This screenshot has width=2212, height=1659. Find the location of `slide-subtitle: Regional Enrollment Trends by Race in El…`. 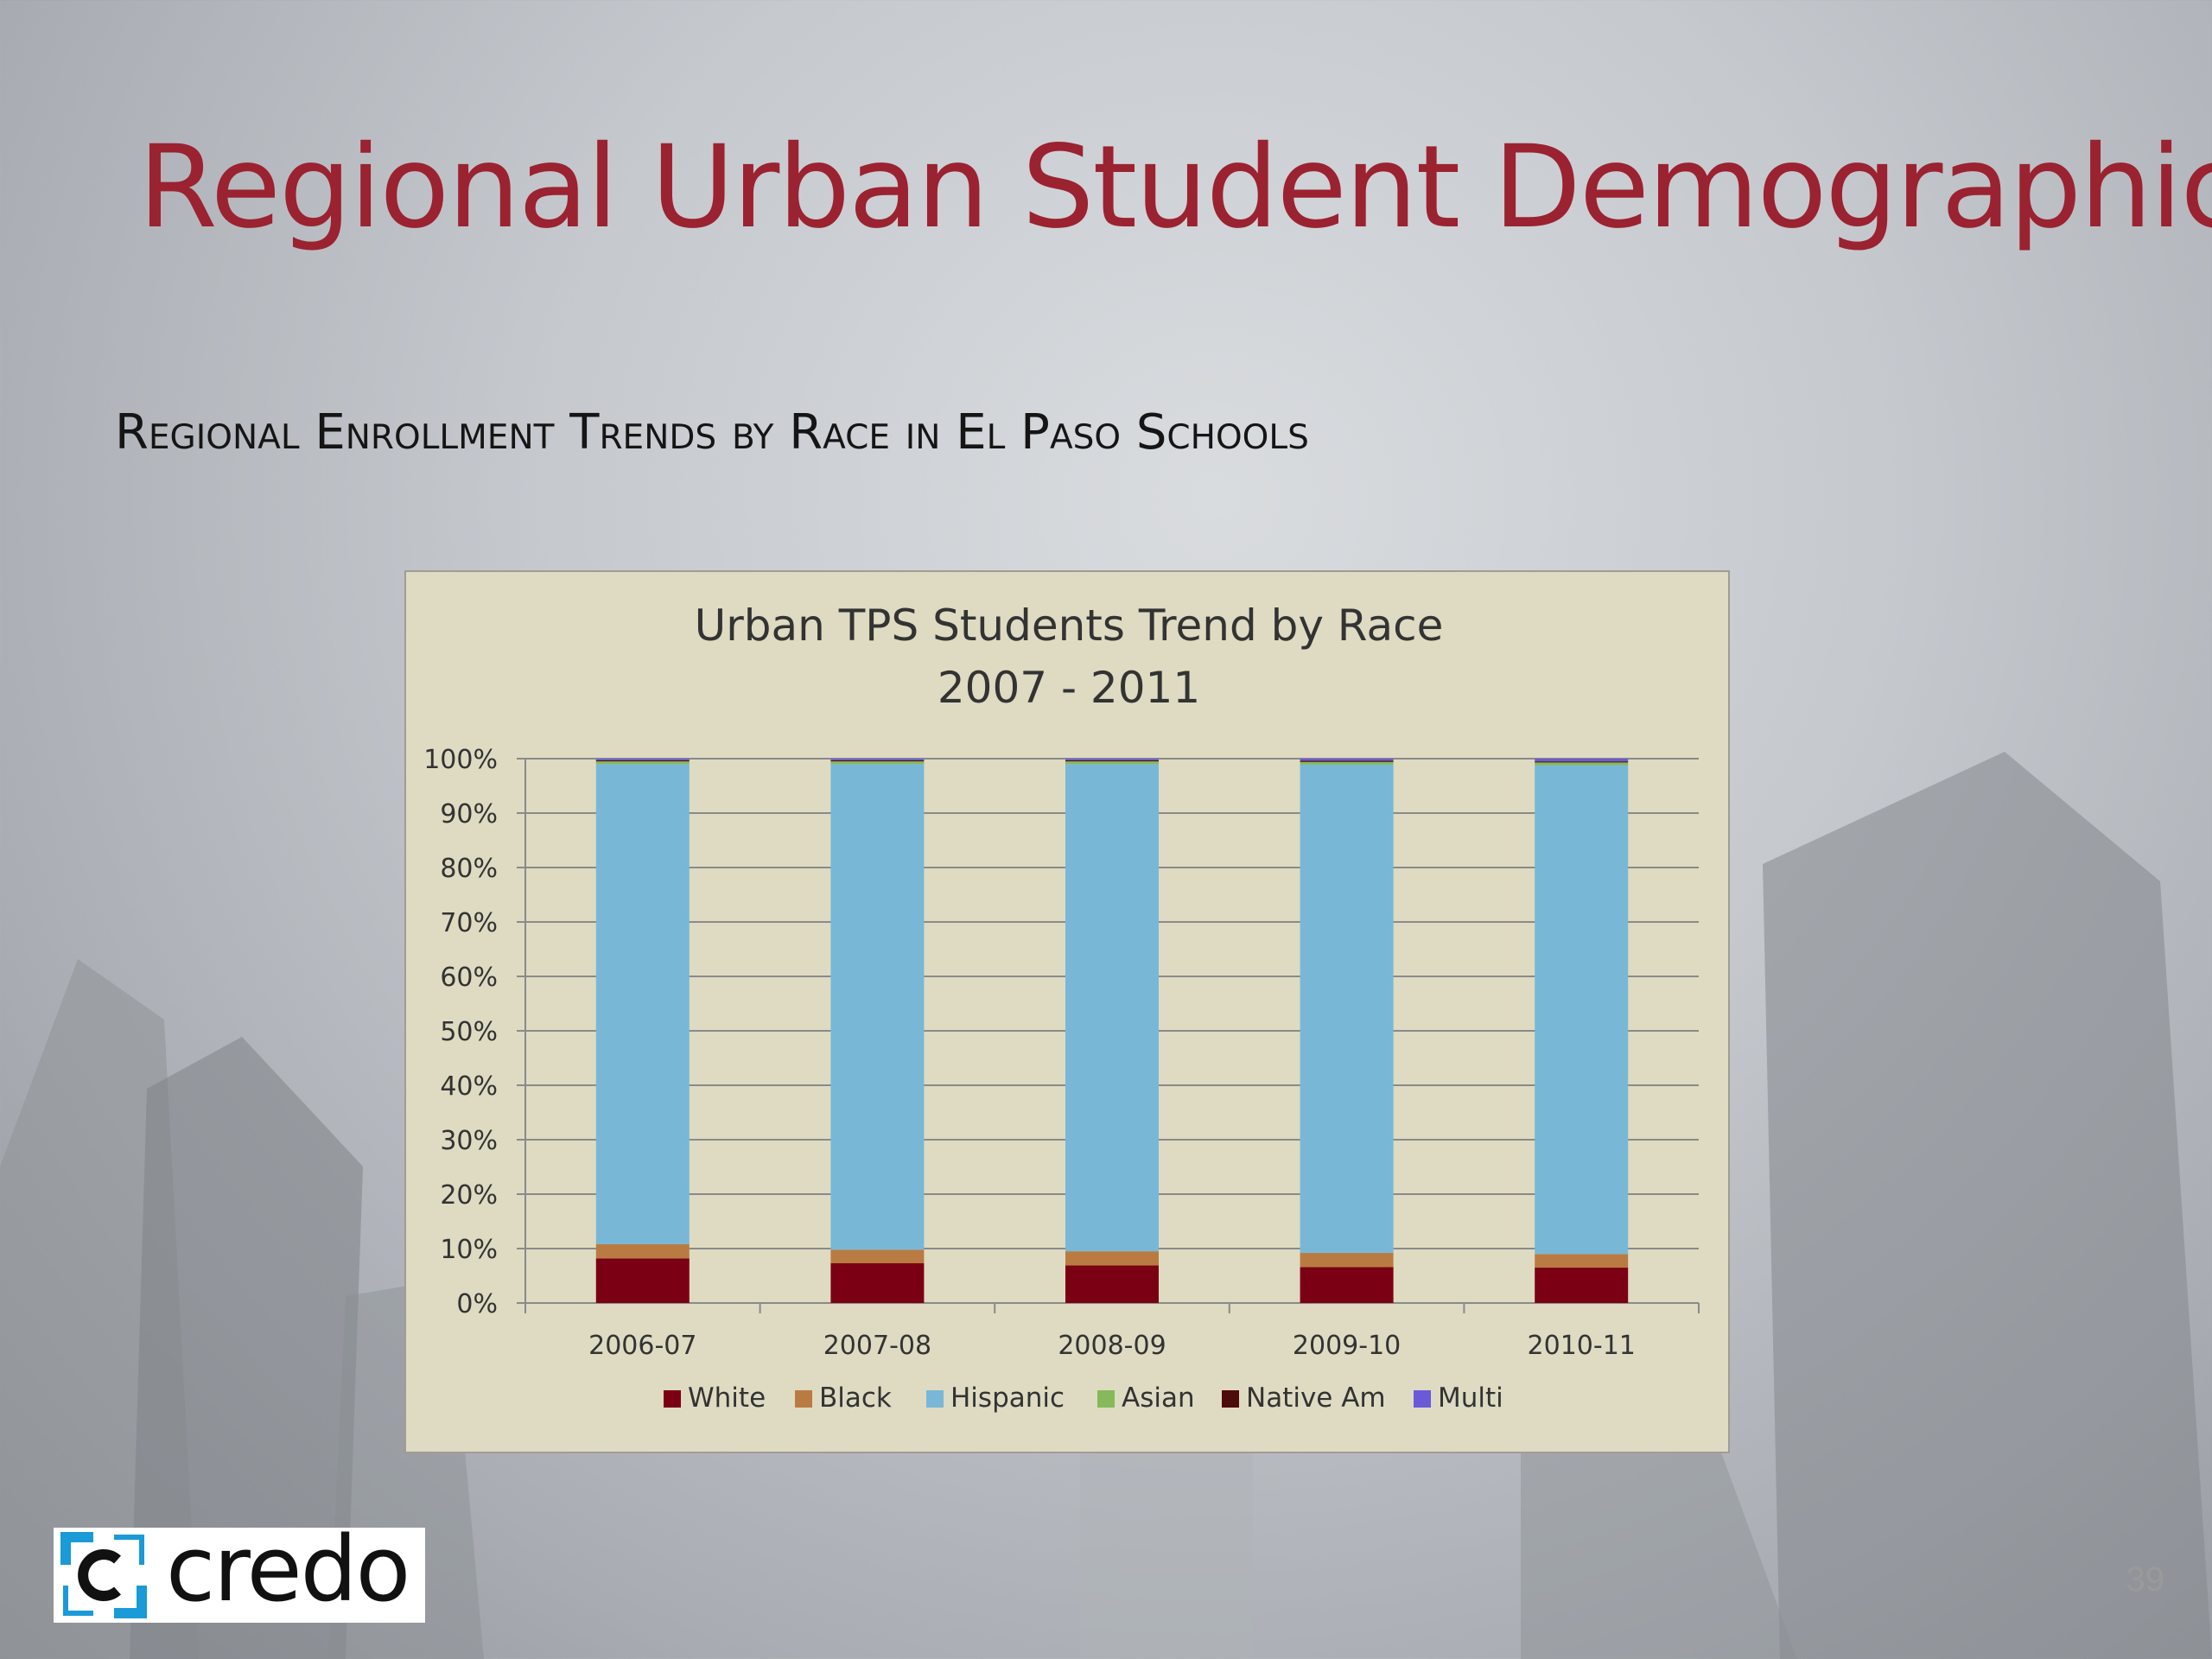

slide-subtitle: Regional Enrollment Trends by Race in El… is located at coordinates (712, 432).